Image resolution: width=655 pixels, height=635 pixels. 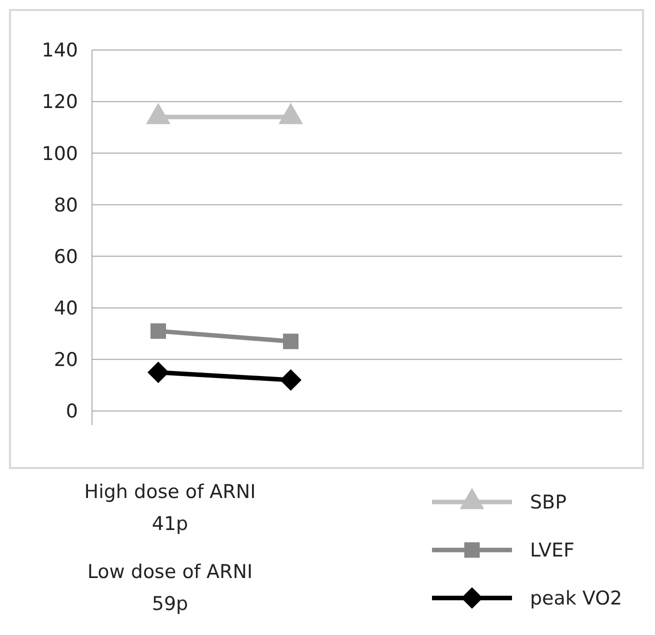 What do you see at coordinates (60, 102) in the screenshot?
I see `y-tick-label: 120` at bounding box center [60, 102].